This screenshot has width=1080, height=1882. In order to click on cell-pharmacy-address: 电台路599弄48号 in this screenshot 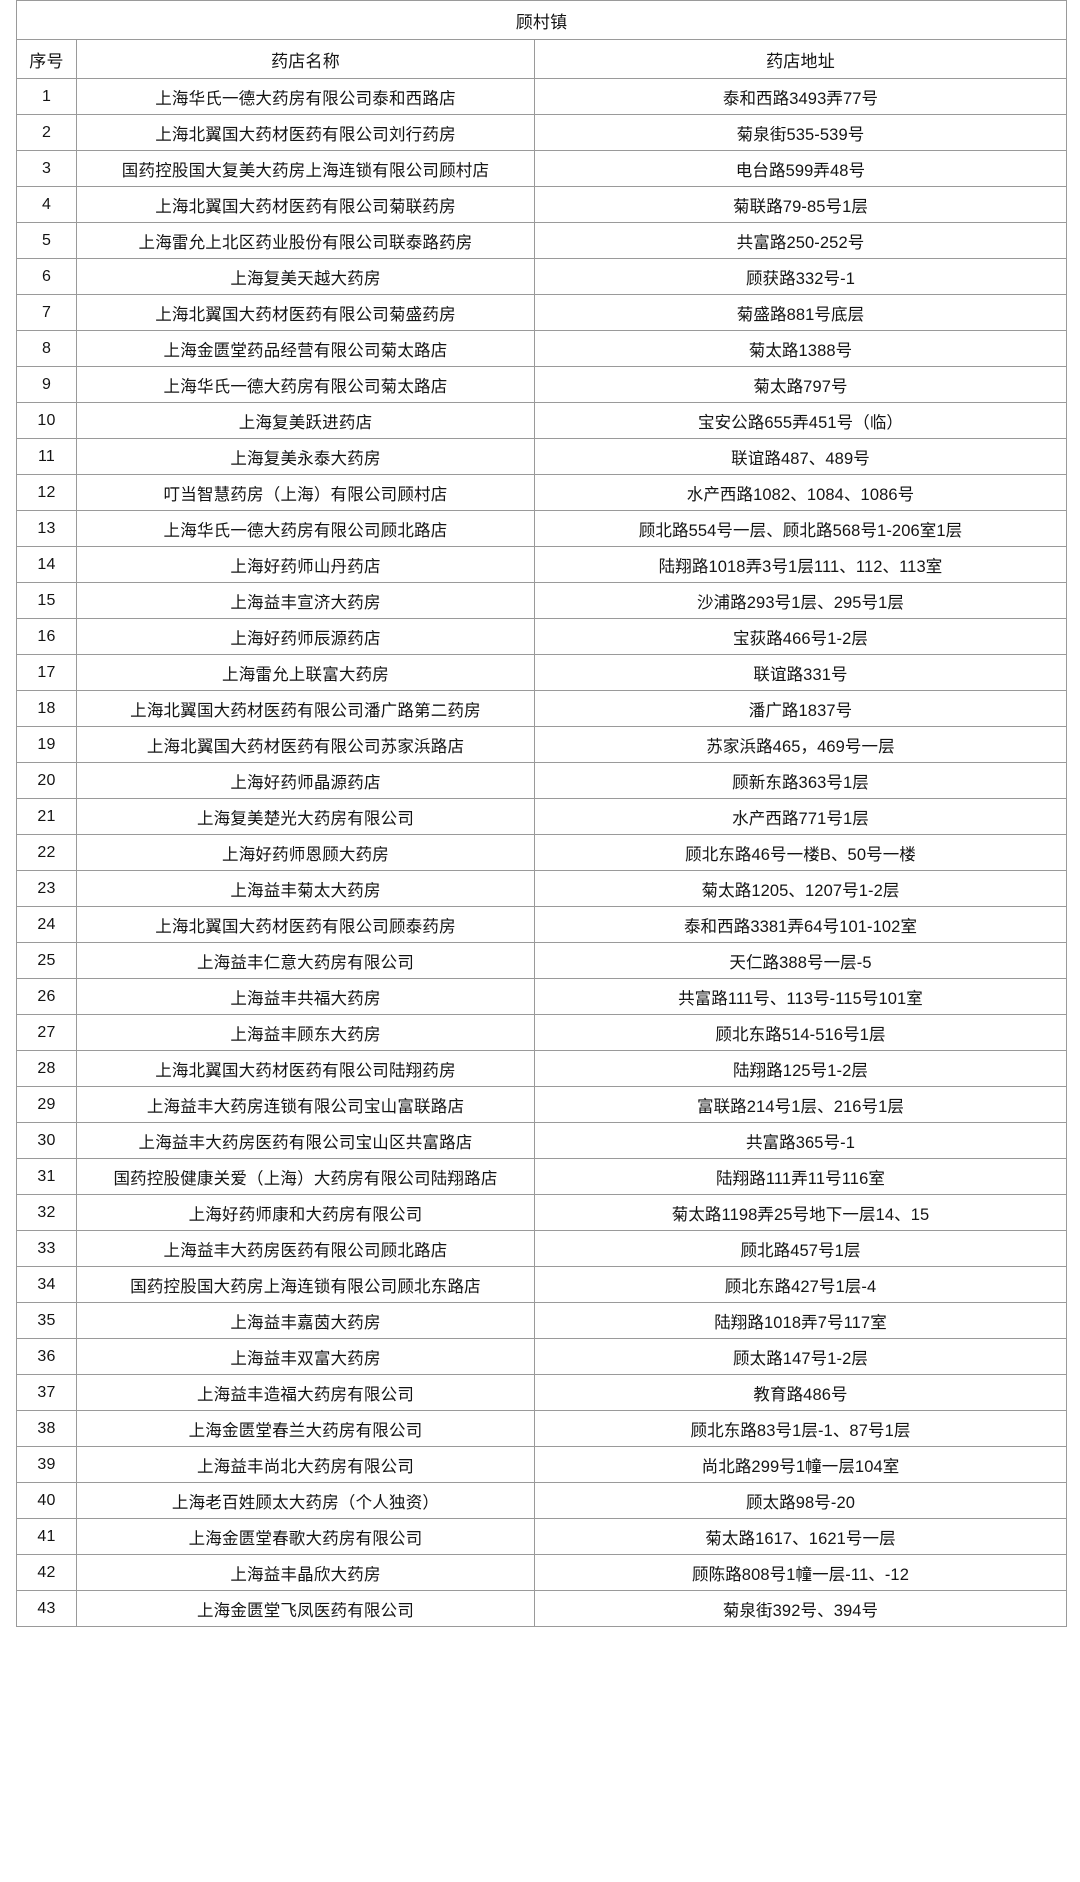, I will do `click(800, 168)`.